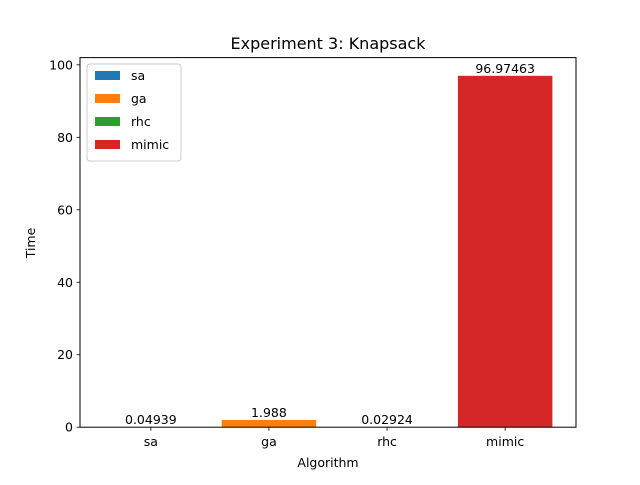 This screenshot has width=640, height=485. I want to click on x-tick-label: rhc, so click(387, 441).